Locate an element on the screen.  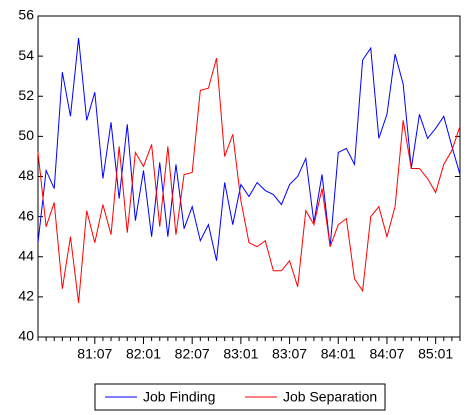
y-tick-label: 46 is located at coordinates (26, 215).